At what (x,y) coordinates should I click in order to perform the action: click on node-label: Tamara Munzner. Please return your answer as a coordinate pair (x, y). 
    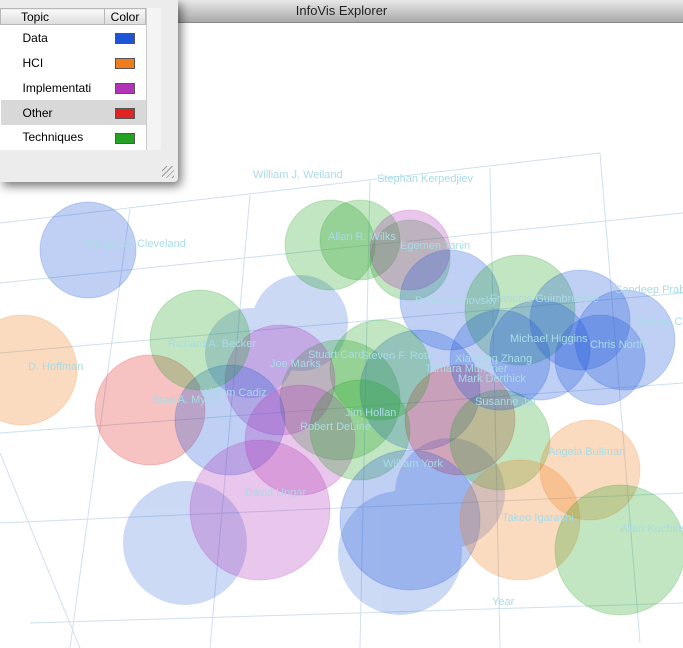
    Looking at the image, I should click on (466, 369).